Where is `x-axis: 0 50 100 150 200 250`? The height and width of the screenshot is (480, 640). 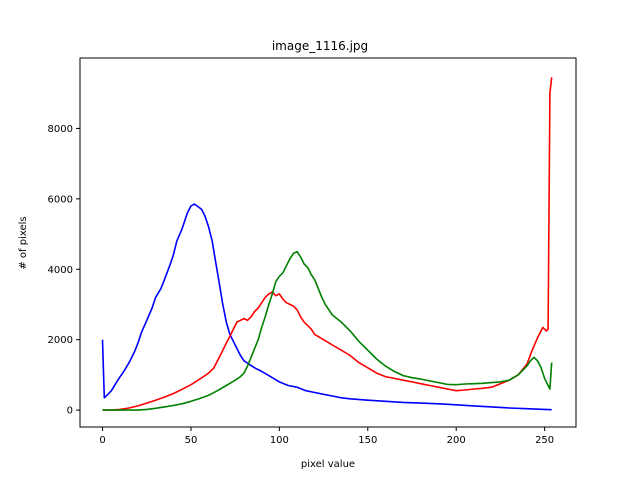 x-axis: 0 50 100 150 200 250 is located at coordinates (326, 436).